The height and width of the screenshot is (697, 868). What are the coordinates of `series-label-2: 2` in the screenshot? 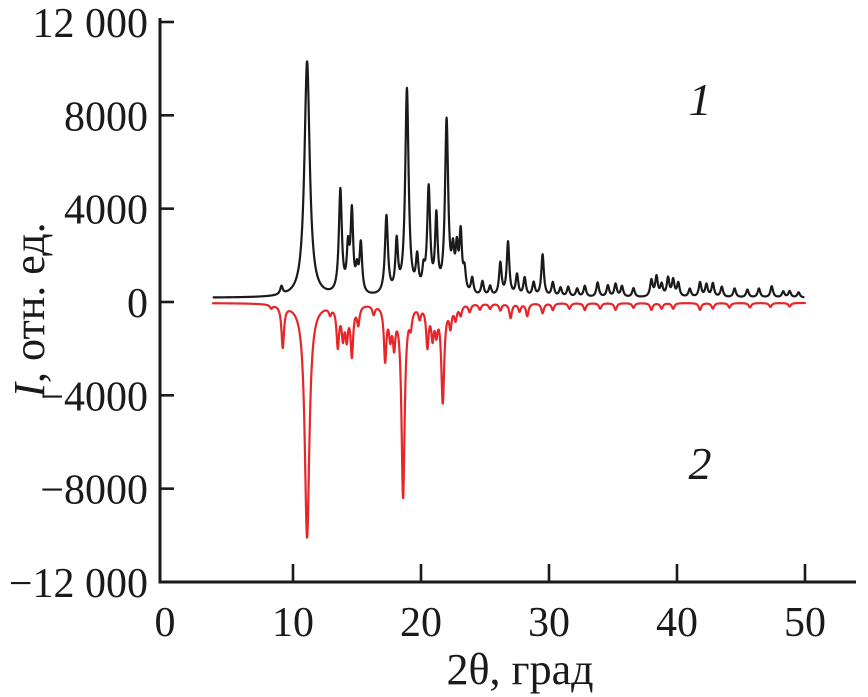 It's located at (700, 463).